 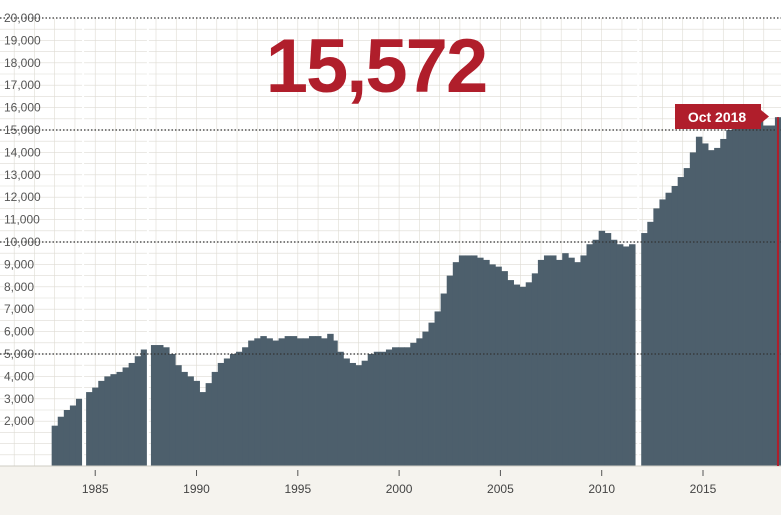 What do you see at coordinates (19, 309) in the screenshot?
I see `y-tick-label: 7,000` at bounding box center [19, 309].